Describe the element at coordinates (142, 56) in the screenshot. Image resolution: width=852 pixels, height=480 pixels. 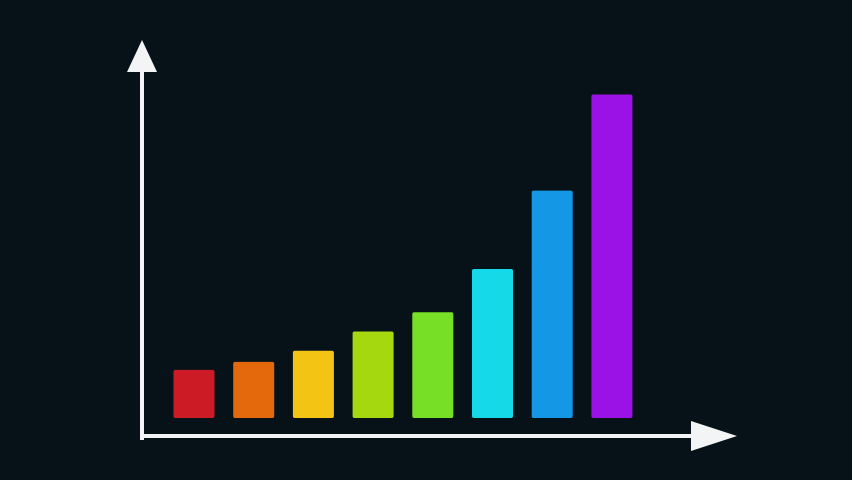
I see `y-axis-arrowhead` at that location.